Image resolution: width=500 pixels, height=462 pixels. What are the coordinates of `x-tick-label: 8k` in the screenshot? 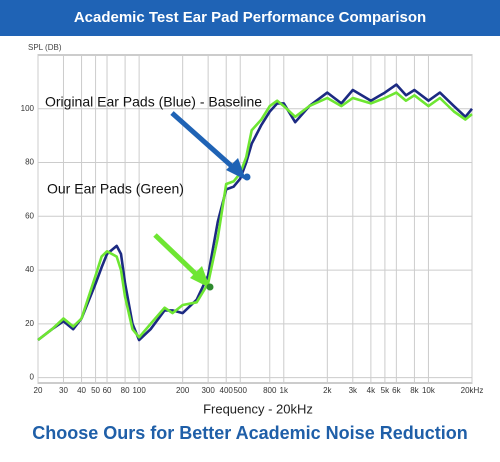 It's located at (414, 390).